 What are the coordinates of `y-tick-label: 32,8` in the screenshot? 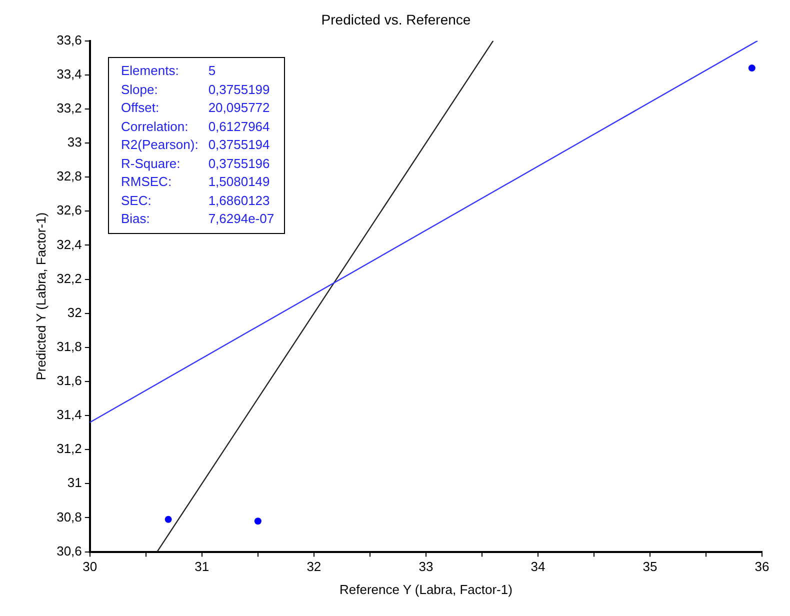 It's located at (69, 176).